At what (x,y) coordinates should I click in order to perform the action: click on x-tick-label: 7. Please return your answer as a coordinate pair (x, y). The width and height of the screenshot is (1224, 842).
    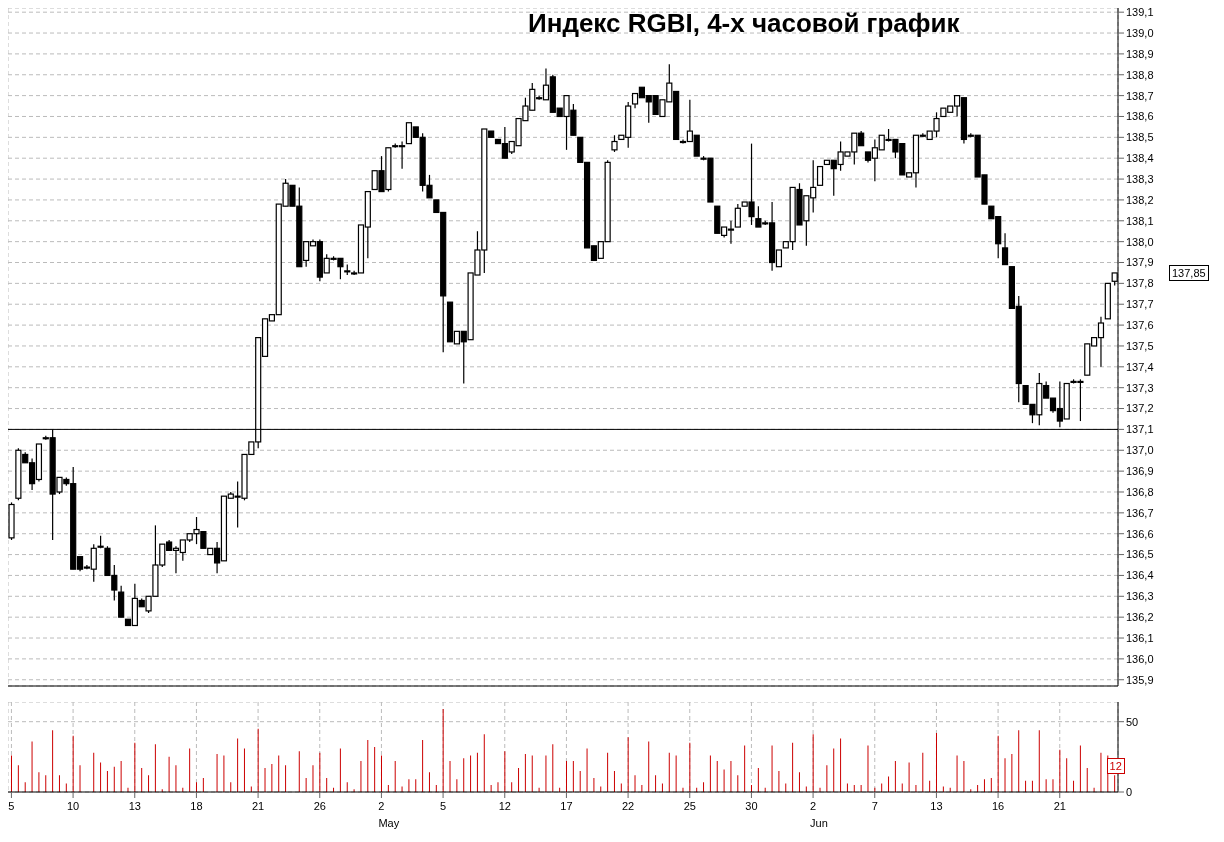
    Looking at the image, I should click on (874, 806).